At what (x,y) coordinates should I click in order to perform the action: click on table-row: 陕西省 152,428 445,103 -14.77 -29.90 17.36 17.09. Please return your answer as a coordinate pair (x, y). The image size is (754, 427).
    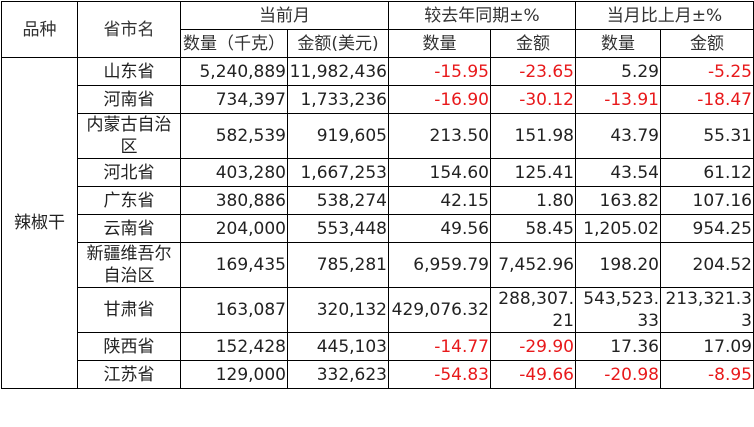
    Looking at the image, I should click on (378, 346).